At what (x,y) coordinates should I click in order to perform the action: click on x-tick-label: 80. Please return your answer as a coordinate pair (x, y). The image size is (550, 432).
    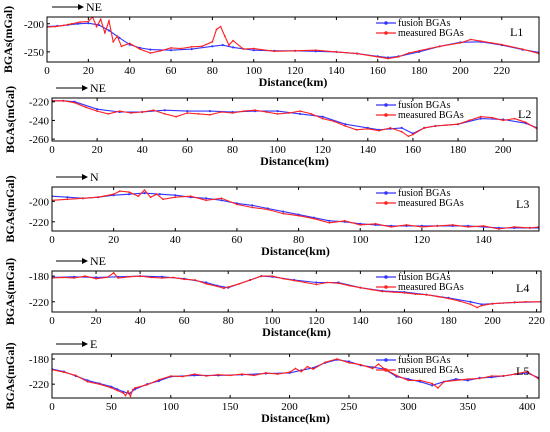
    Looking at the image, I should click on (299, 240).